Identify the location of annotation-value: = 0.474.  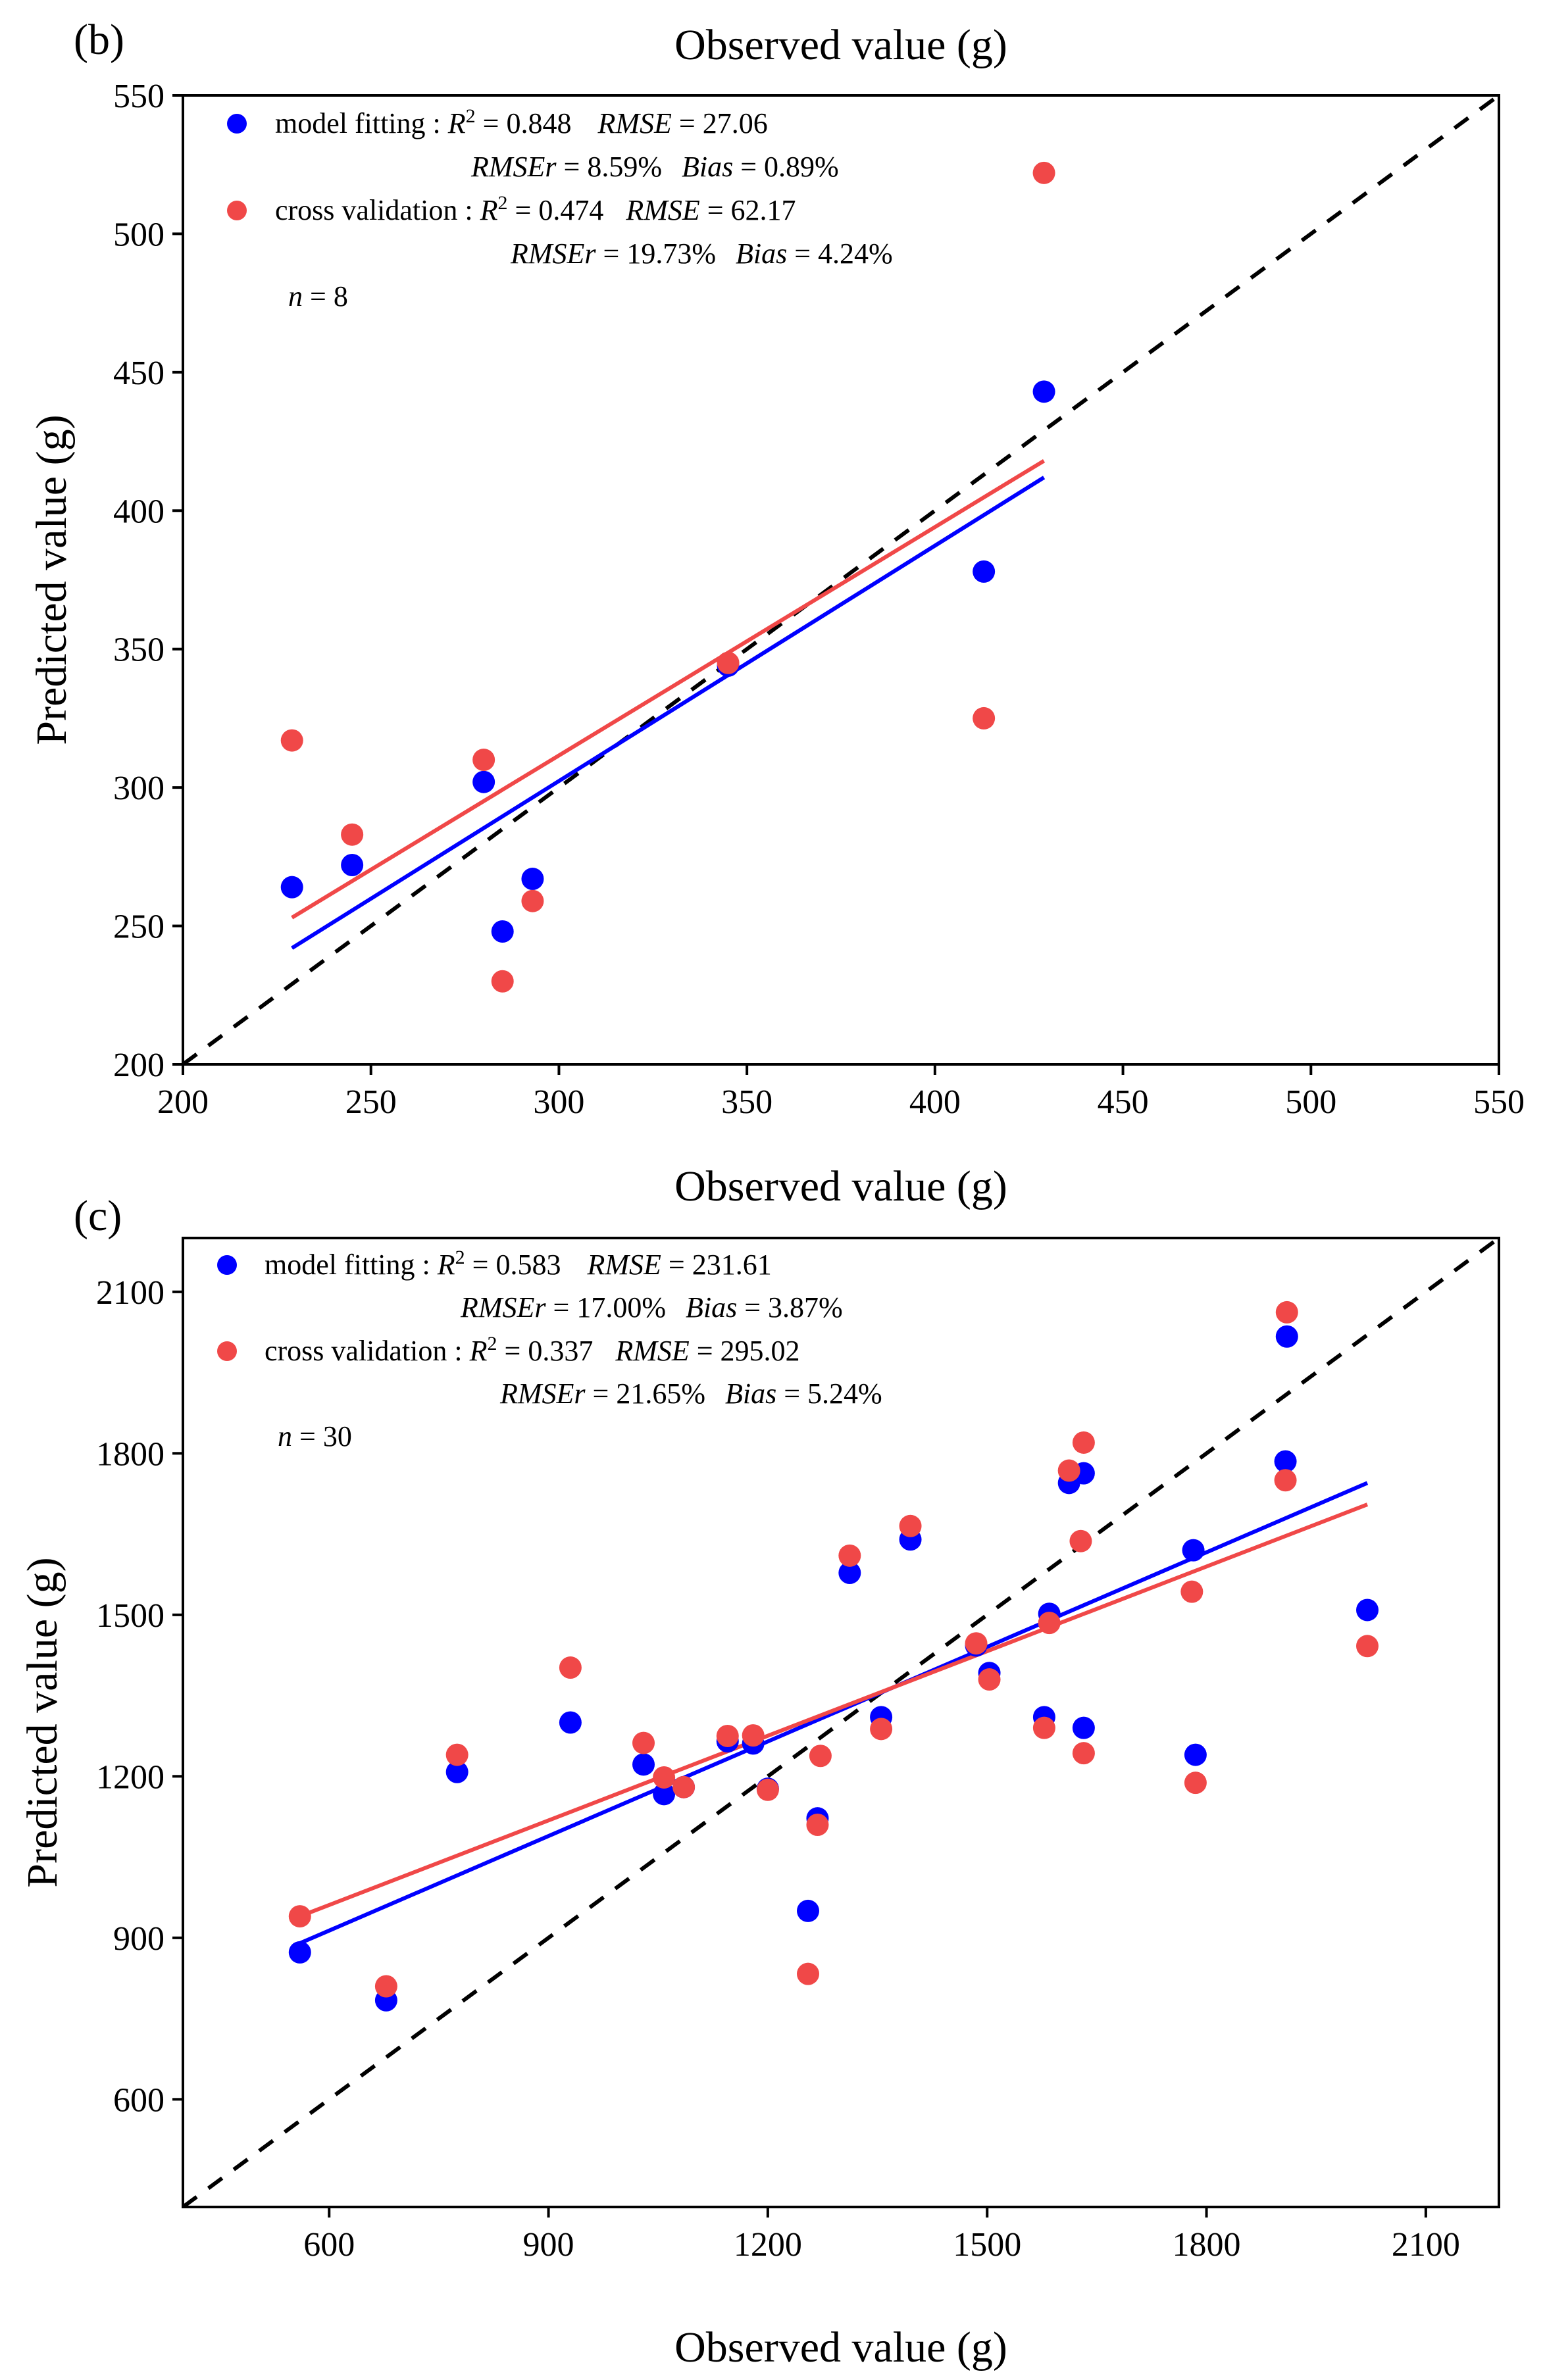
(556, 210).